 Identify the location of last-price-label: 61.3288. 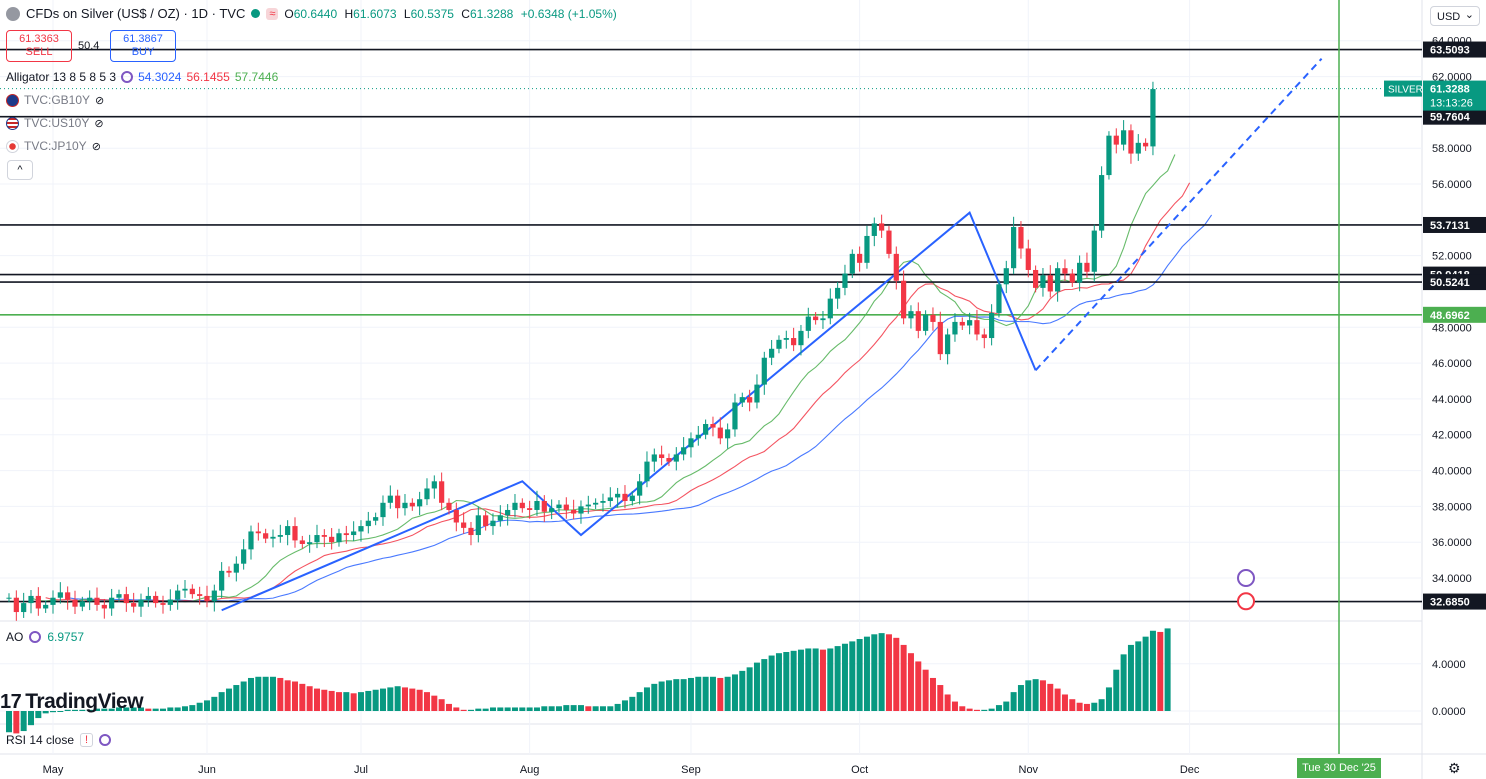
(1450, 90).